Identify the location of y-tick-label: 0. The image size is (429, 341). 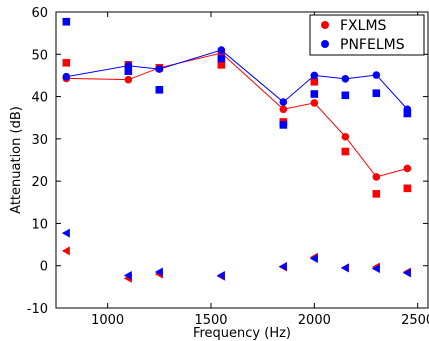
(44, 267).